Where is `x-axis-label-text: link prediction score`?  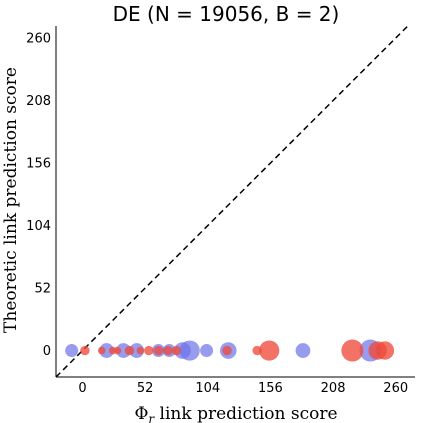
x-axis-label-text: link prediction score is located at coordinates (245, 413).